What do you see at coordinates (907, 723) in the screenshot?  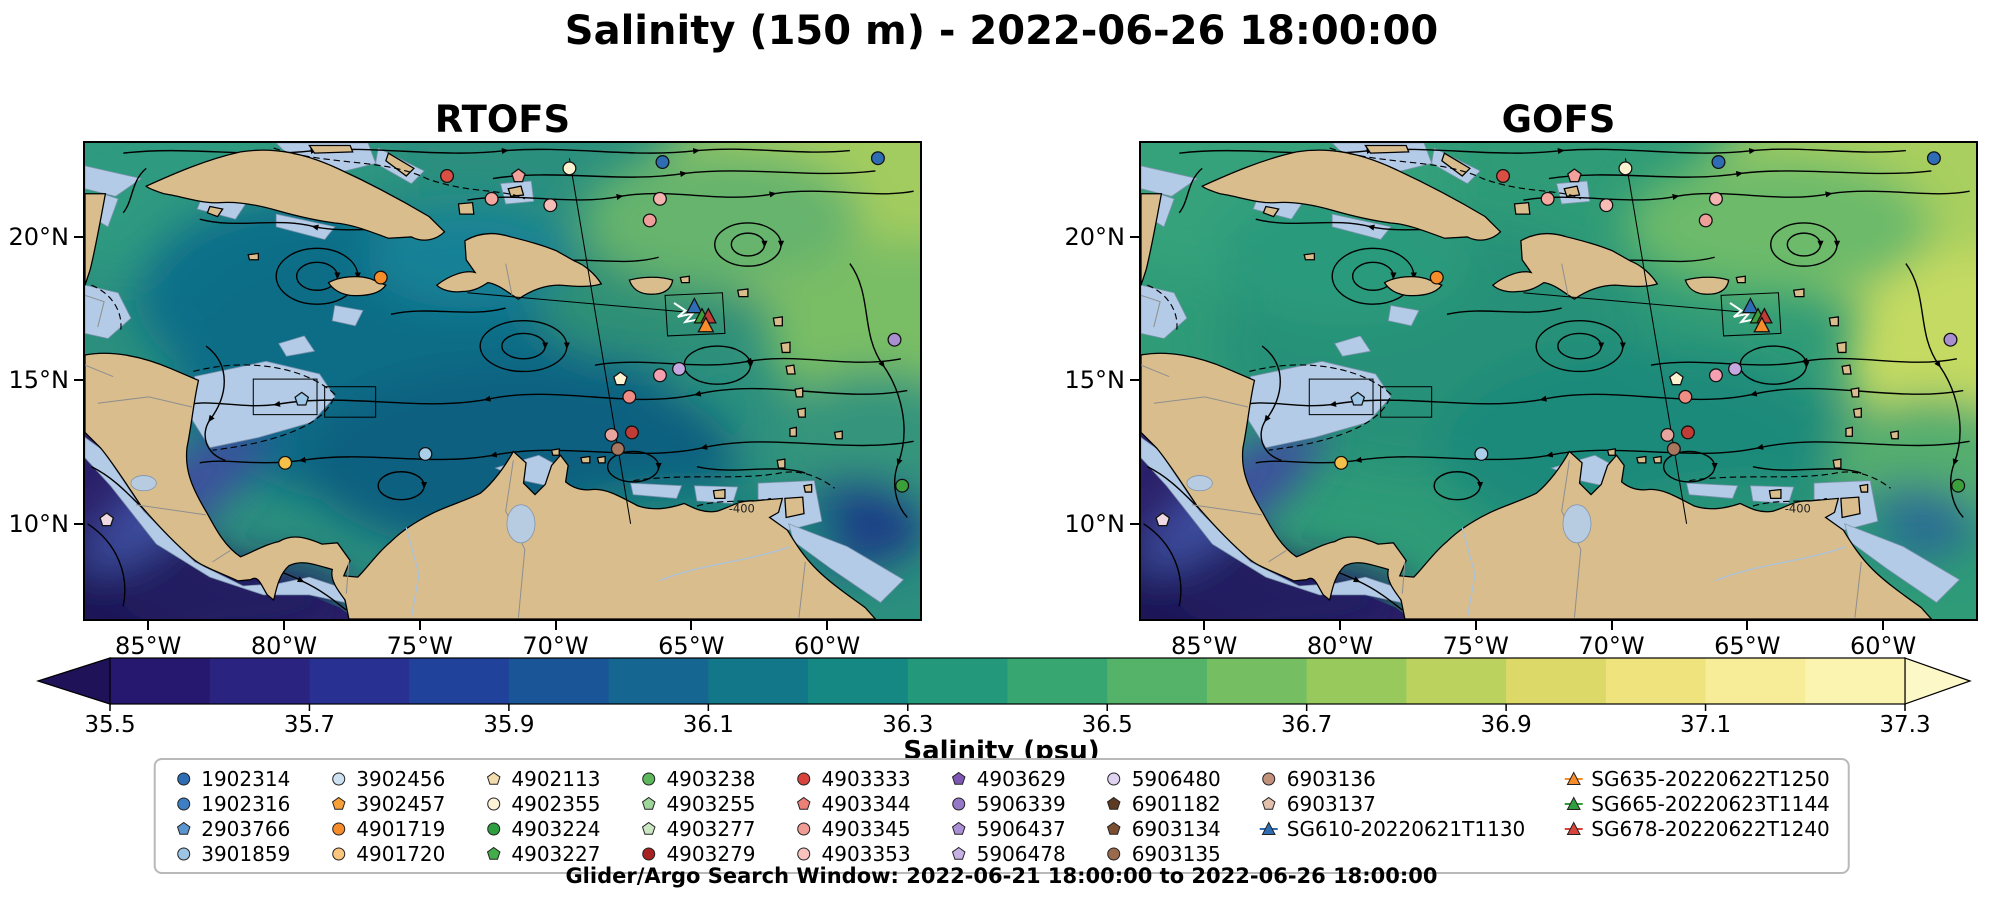 I see `colorbar-tick-label: 36.3` at bounding box center [907, 723].